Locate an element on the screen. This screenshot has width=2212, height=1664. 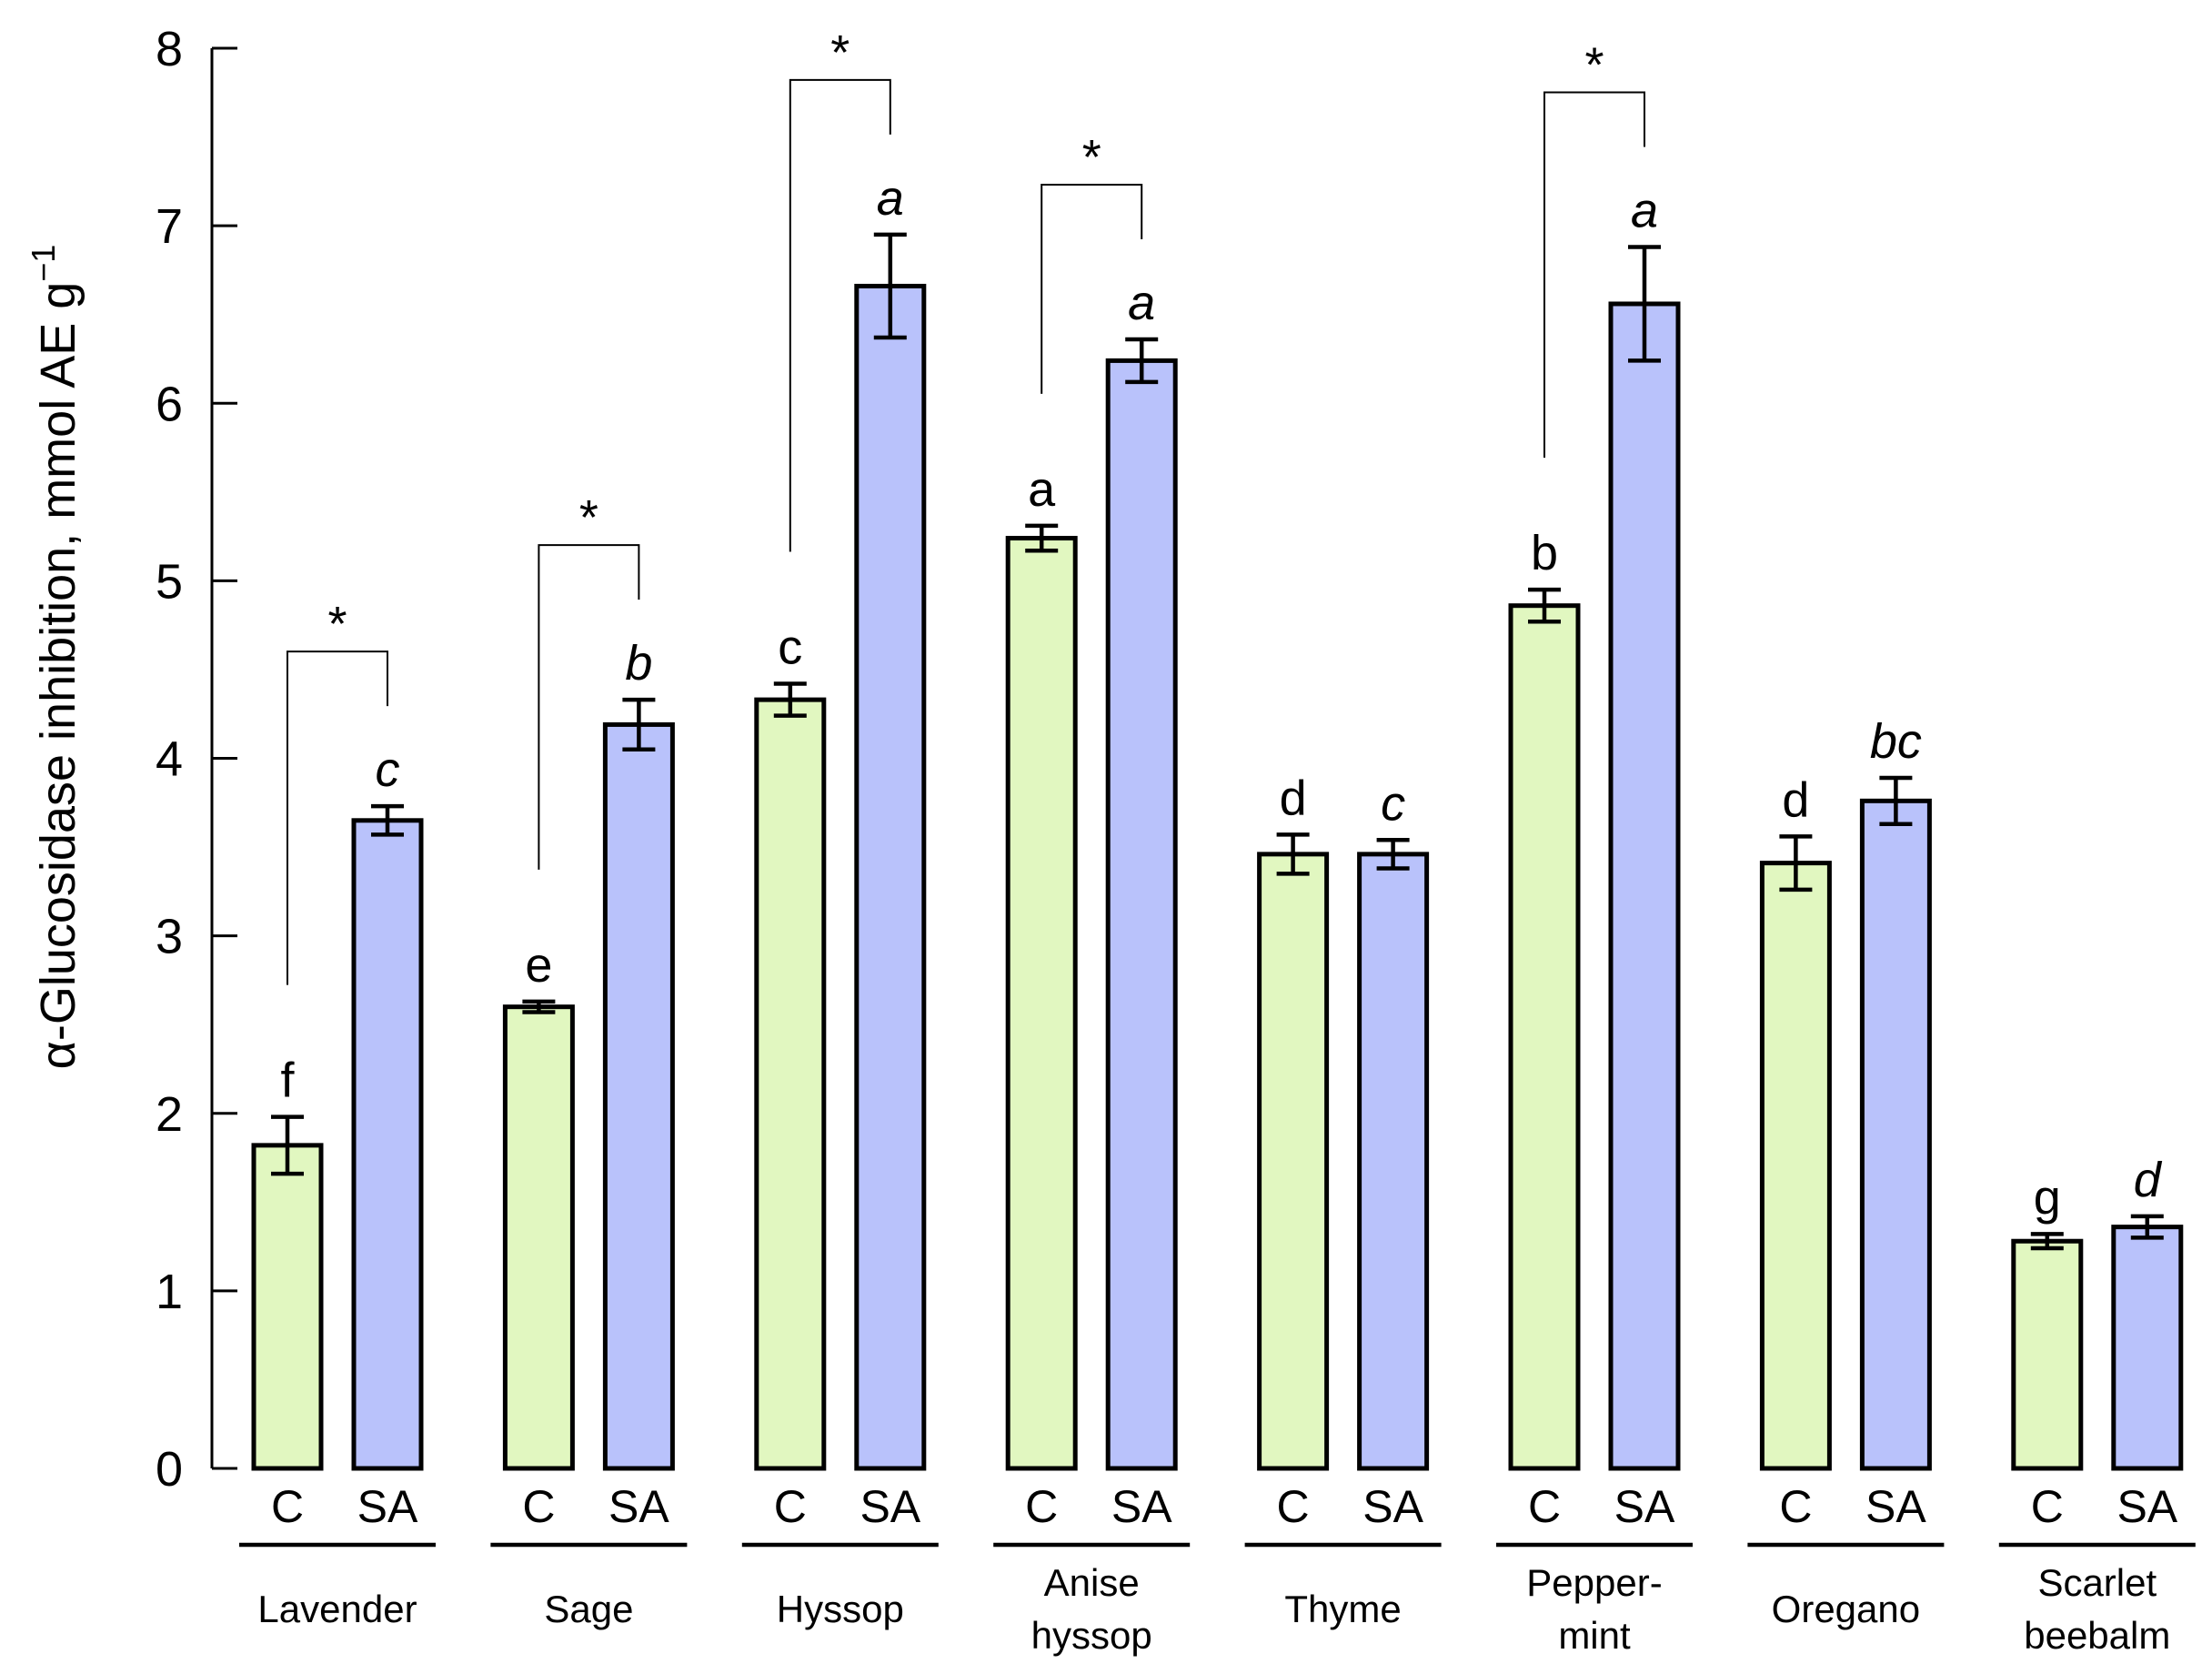
significance-letter: f is located at coordinates (287, 1081).